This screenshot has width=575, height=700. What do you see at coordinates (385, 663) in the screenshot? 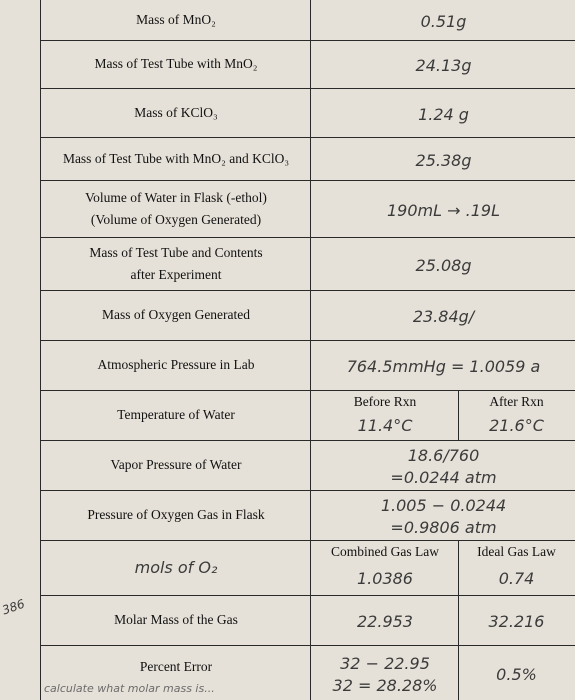
I see `handwritten-value: 32 − 22.95` at bounding box center [385, 663].